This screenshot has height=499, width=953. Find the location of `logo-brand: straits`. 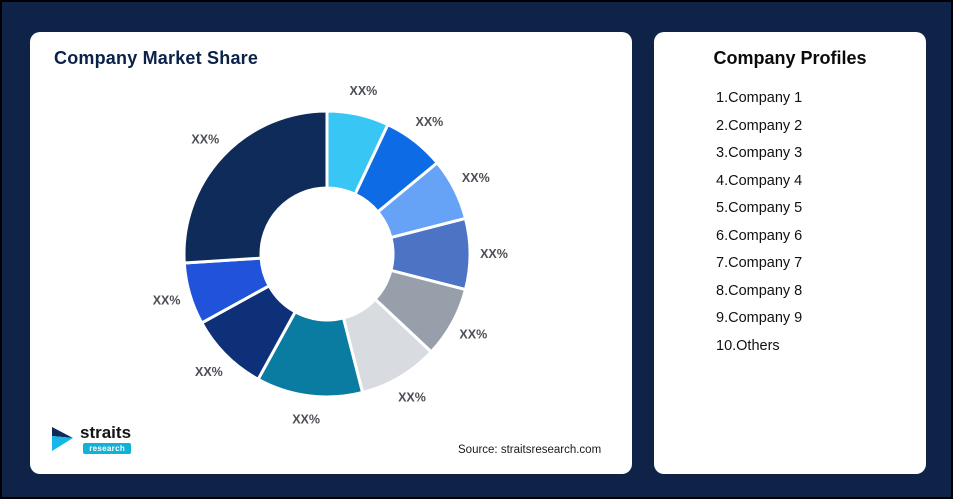

logo-brand: straits is located at coordinates (106, 432).